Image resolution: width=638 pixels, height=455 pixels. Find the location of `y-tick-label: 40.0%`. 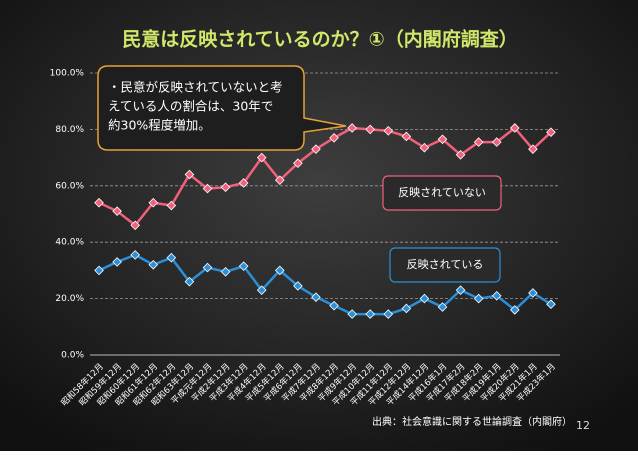

y-tick-label: 40.0% is located at coordinates (69, 243).